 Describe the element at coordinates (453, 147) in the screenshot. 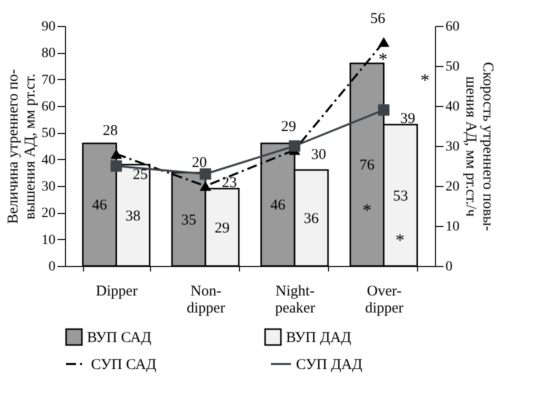

I see `y2-tick-label: 30` at that location.